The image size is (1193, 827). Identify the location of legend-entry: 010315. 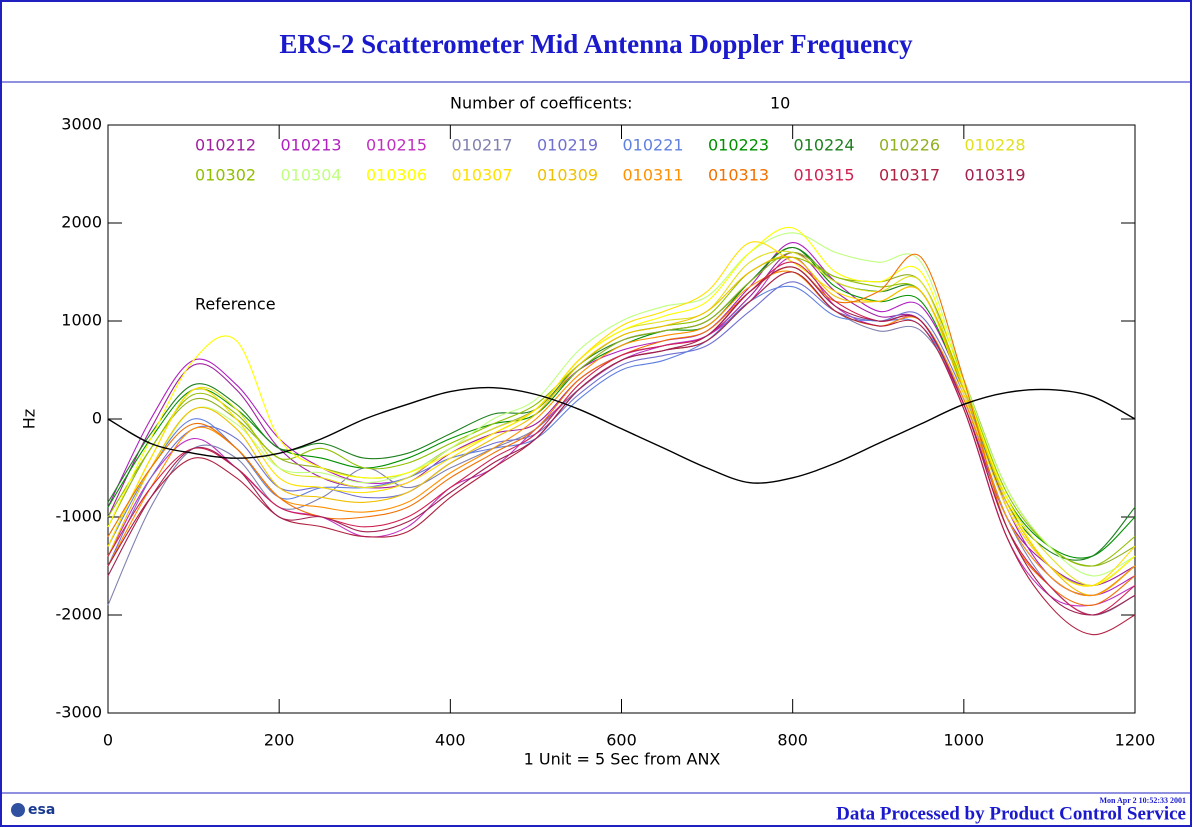
(824, 175).